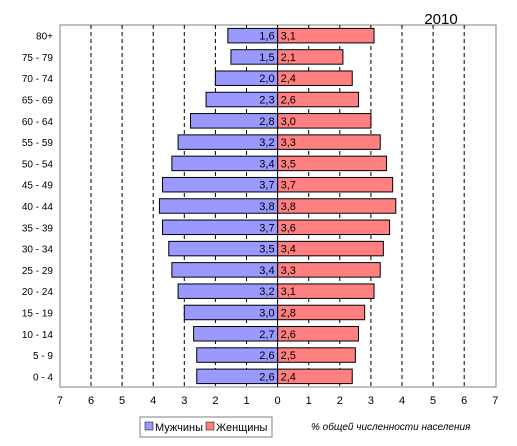 This screenshot has width=517, height=446. What do you see at coordinates (288, 164) in the screenshot?
I see `data-label-female: 3,5` at bounding box center [288, 164].